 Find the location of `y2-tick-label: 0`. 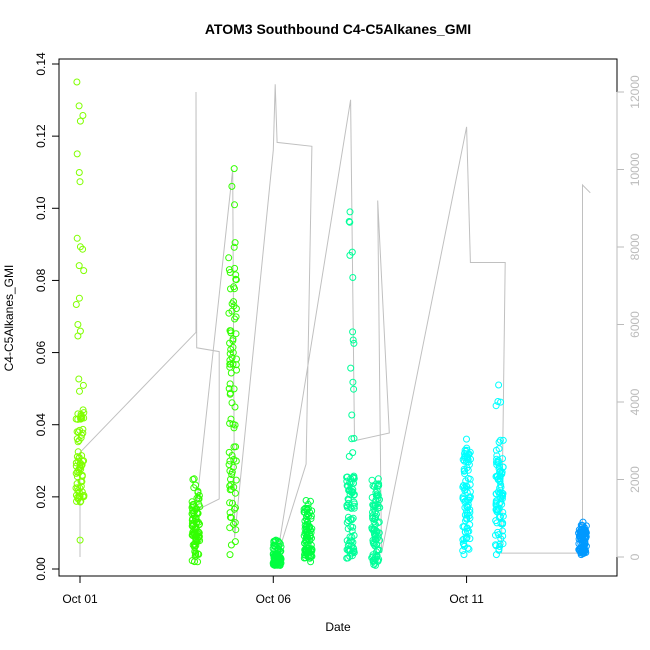

y2-tick-label: 0 is located at coordinates (635, 556).